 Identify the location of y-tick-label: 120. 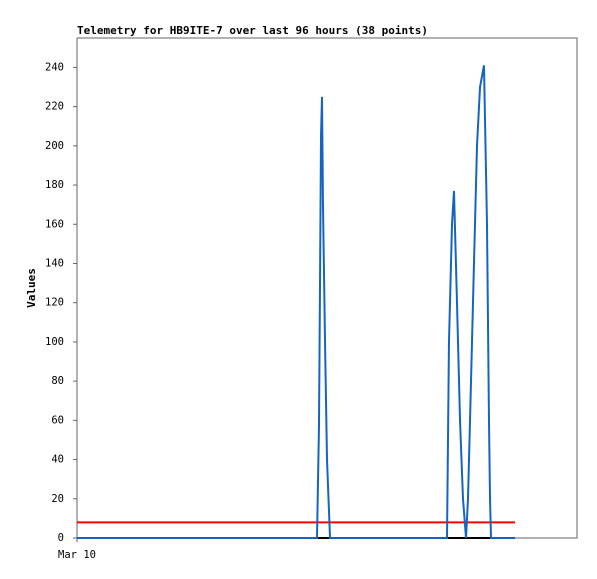
(54, 303).